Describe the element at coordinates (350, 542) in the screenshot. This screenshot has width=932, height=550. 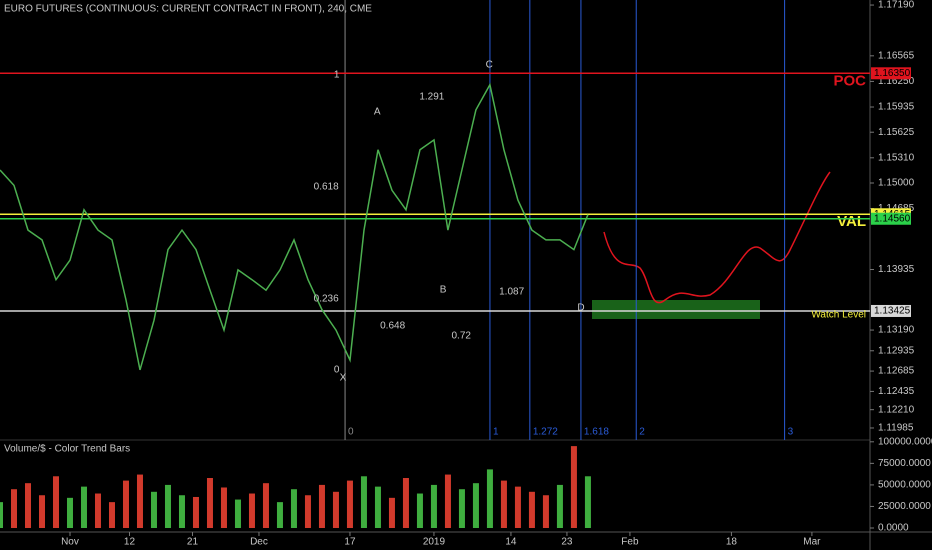
I see `x-tick-label: 17` at that location.